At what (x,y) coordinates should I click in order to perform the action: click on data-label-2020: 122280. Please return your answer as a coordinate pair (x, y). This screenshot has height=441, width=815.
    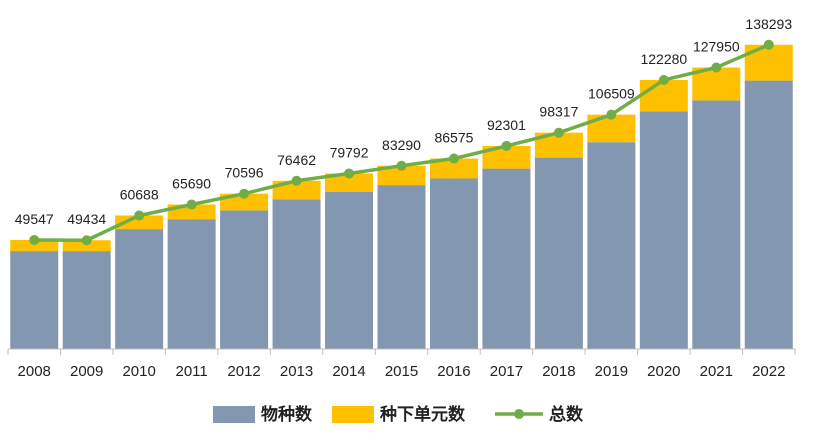
    Looking at the image, I should click on (663, 59).